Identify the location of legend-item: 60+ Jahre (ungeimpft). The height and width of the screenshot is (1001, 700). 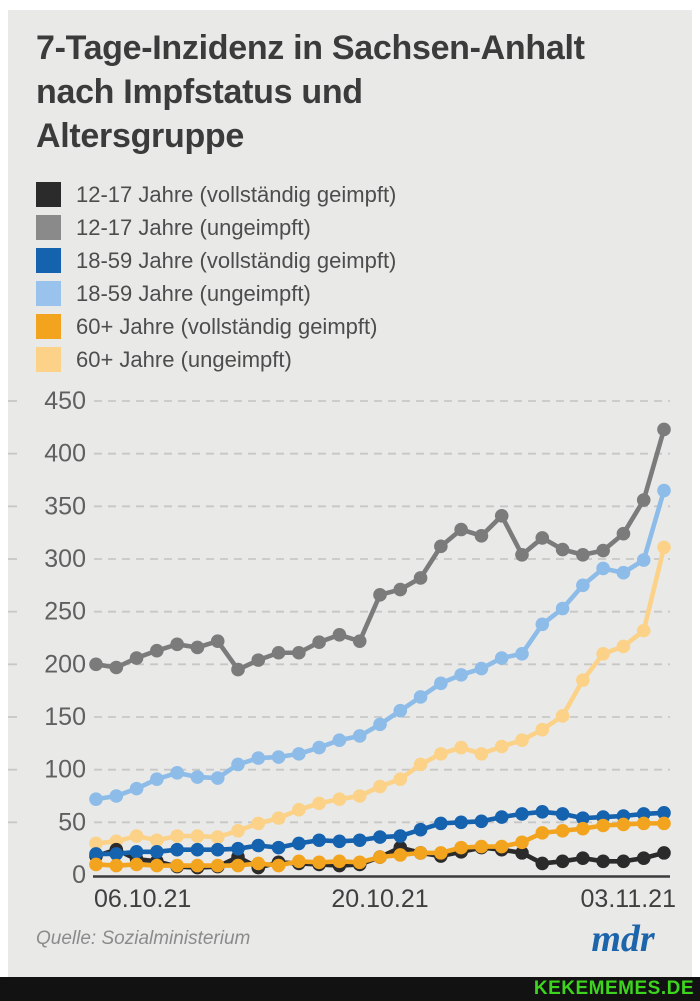
(216, 359).